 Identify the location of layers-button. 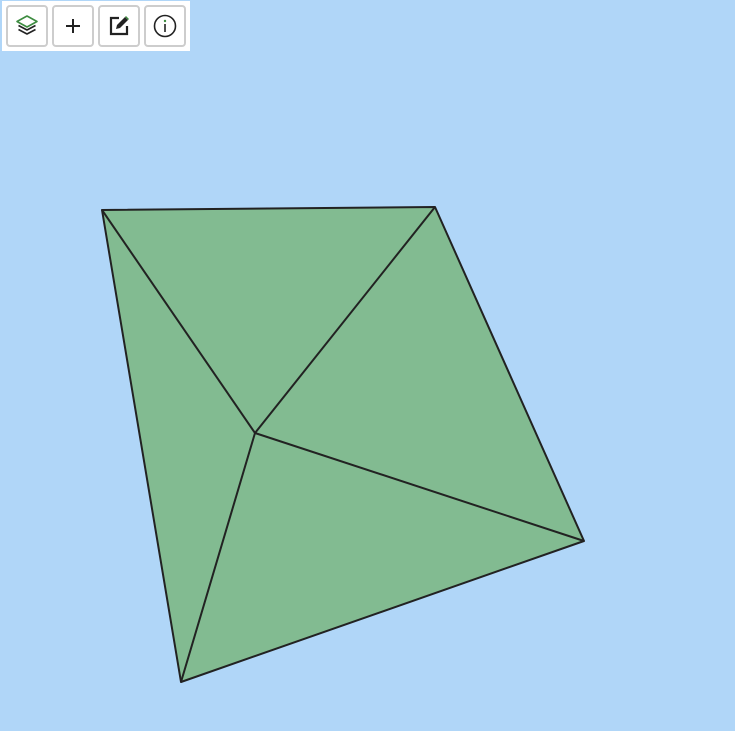
(27, 26).